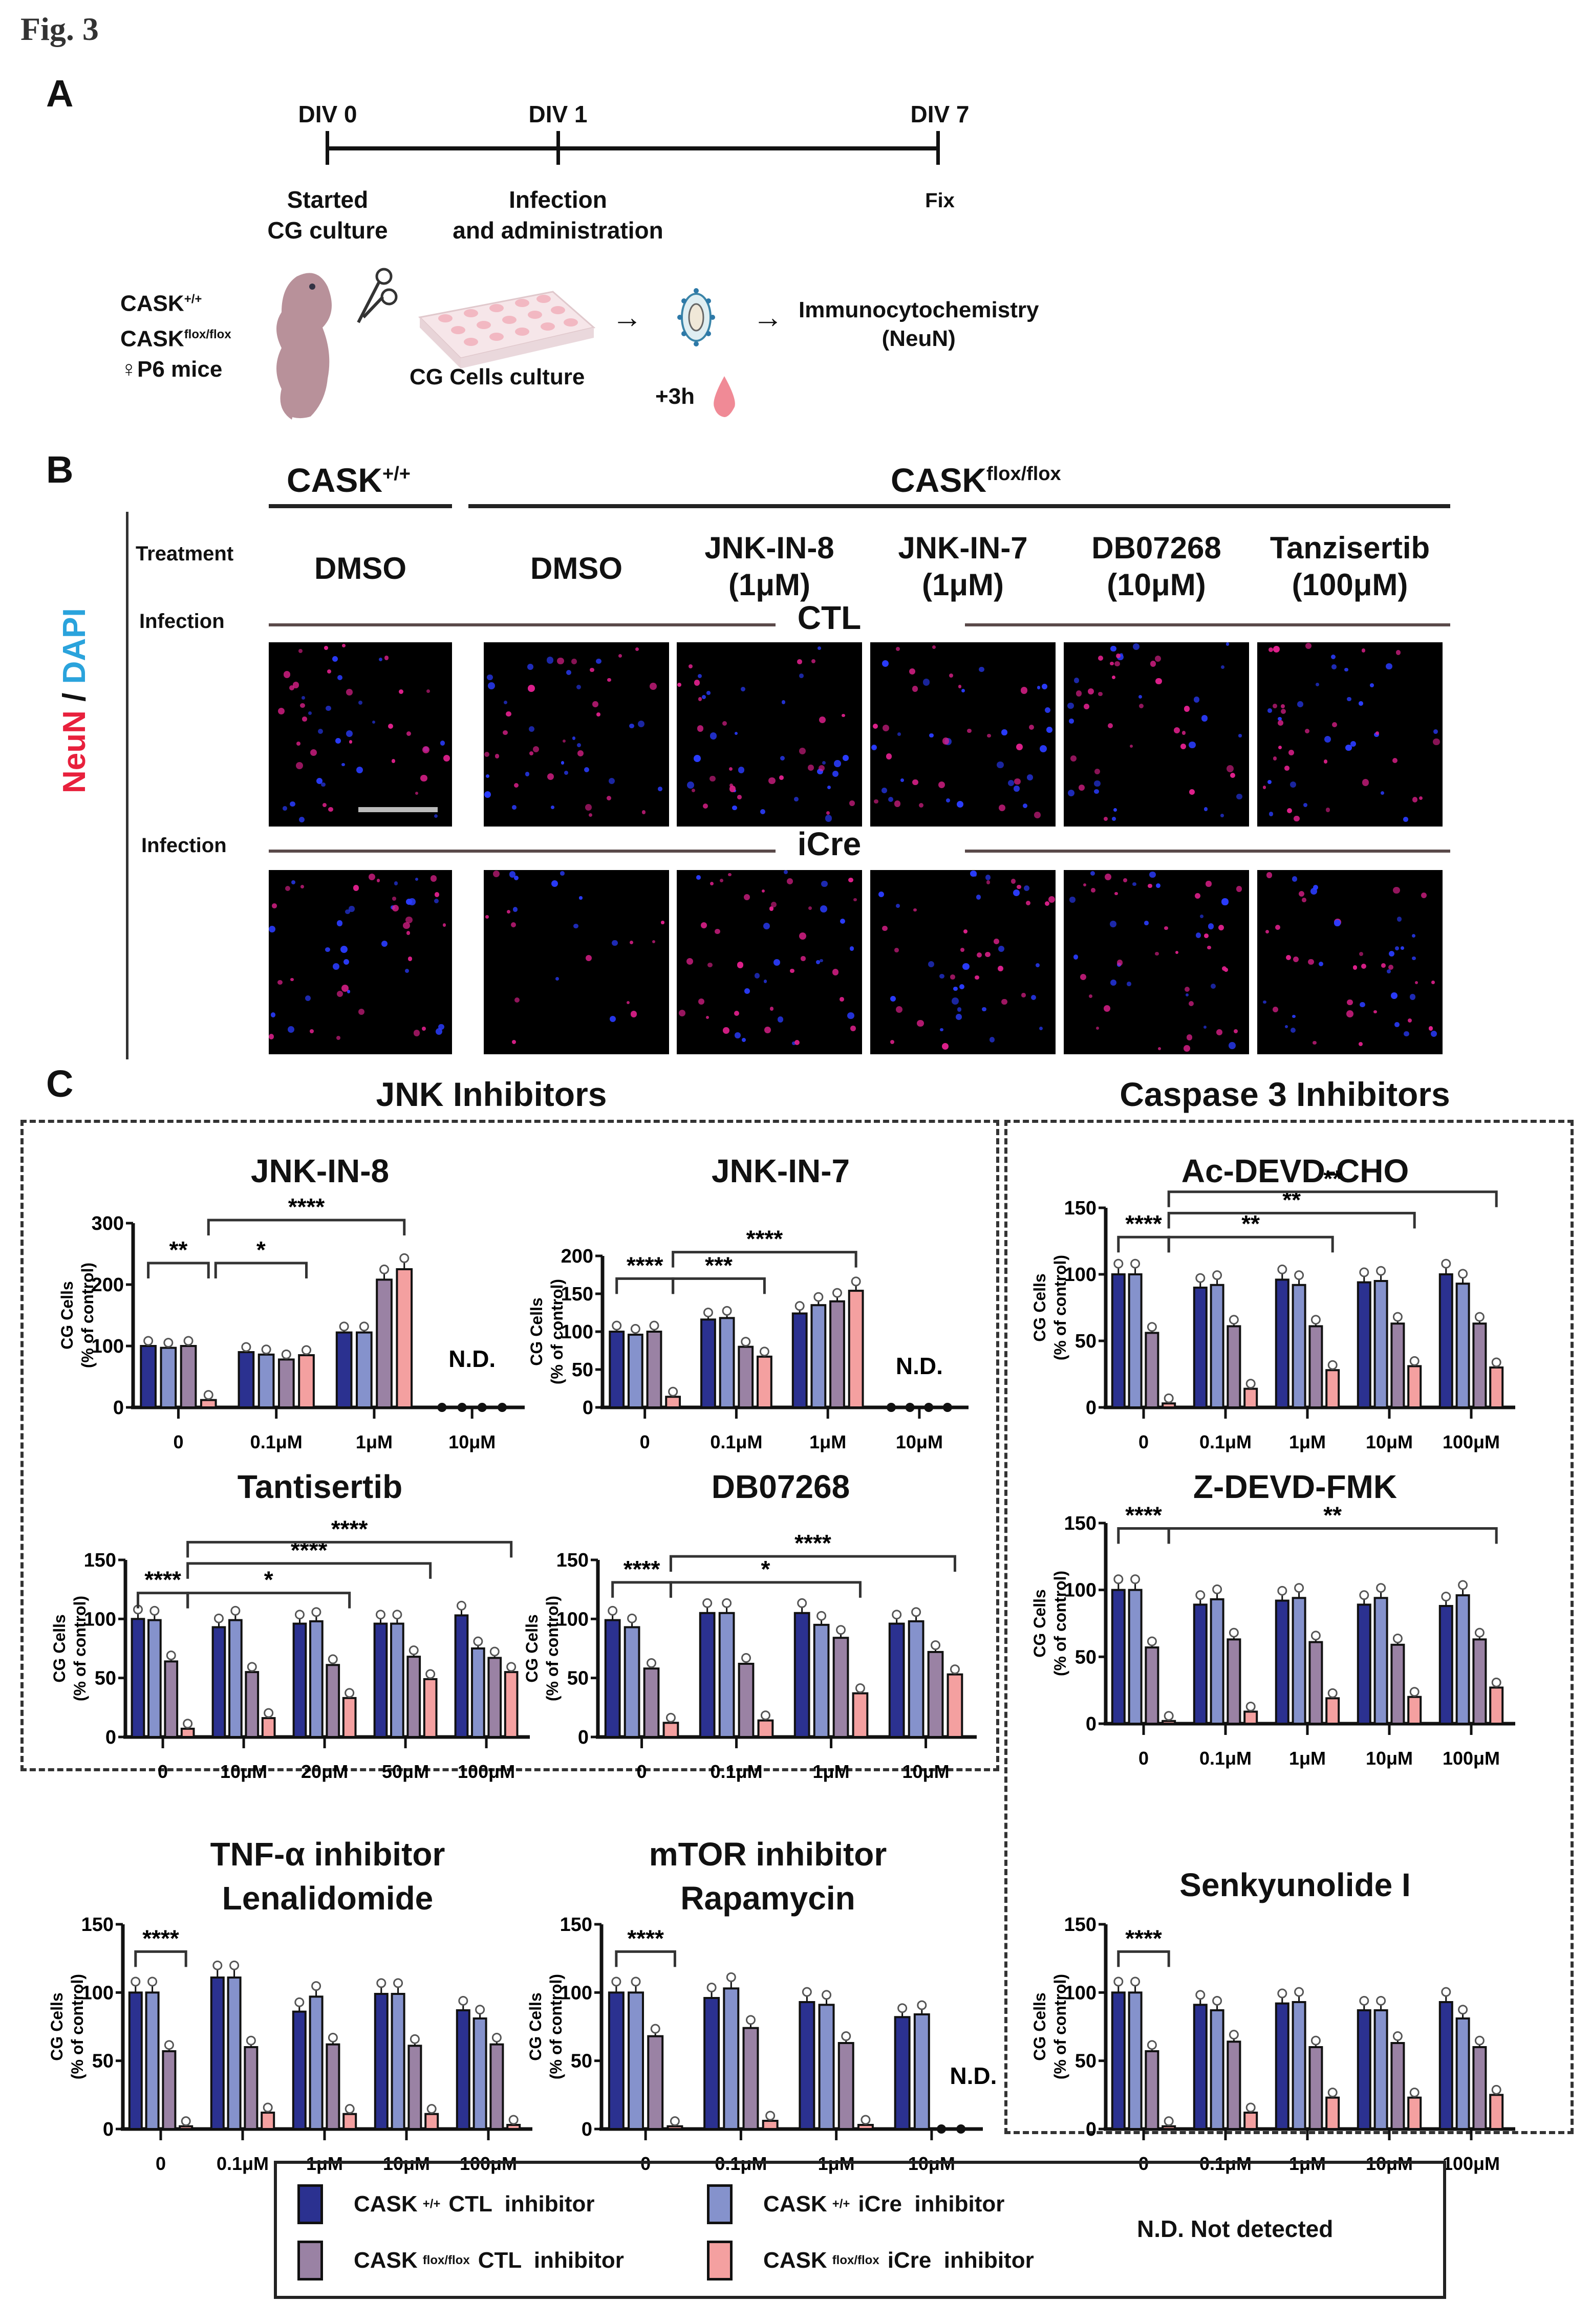 The width and height of the screenshot is (1591, 2324). I want to click on treatment-dose: (100μM), so click(1350, 585).